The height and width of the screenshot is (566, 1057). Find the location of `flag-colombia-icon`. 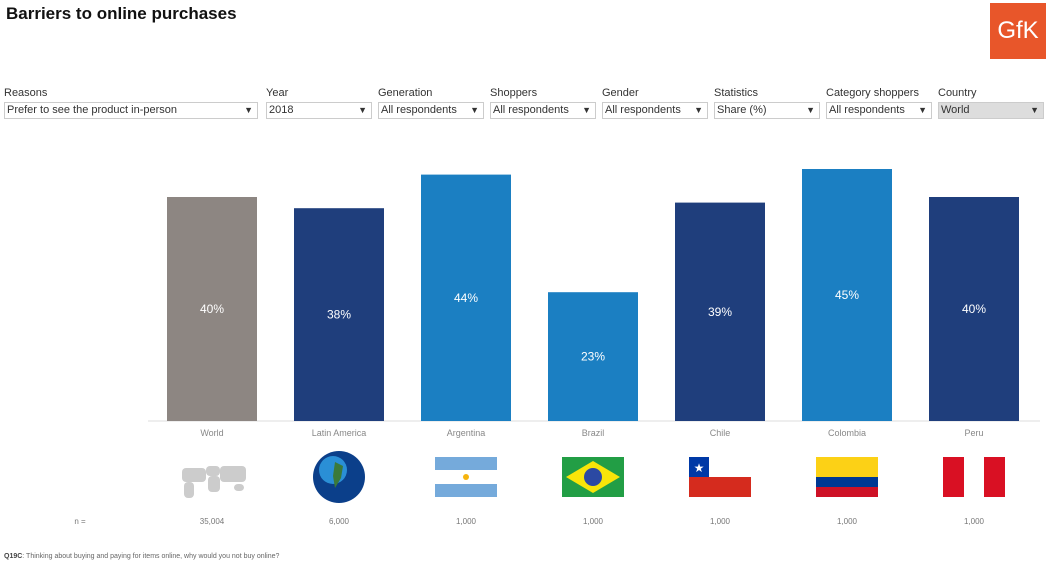

flag-colombia-icon is located at coordinates (847, 477).